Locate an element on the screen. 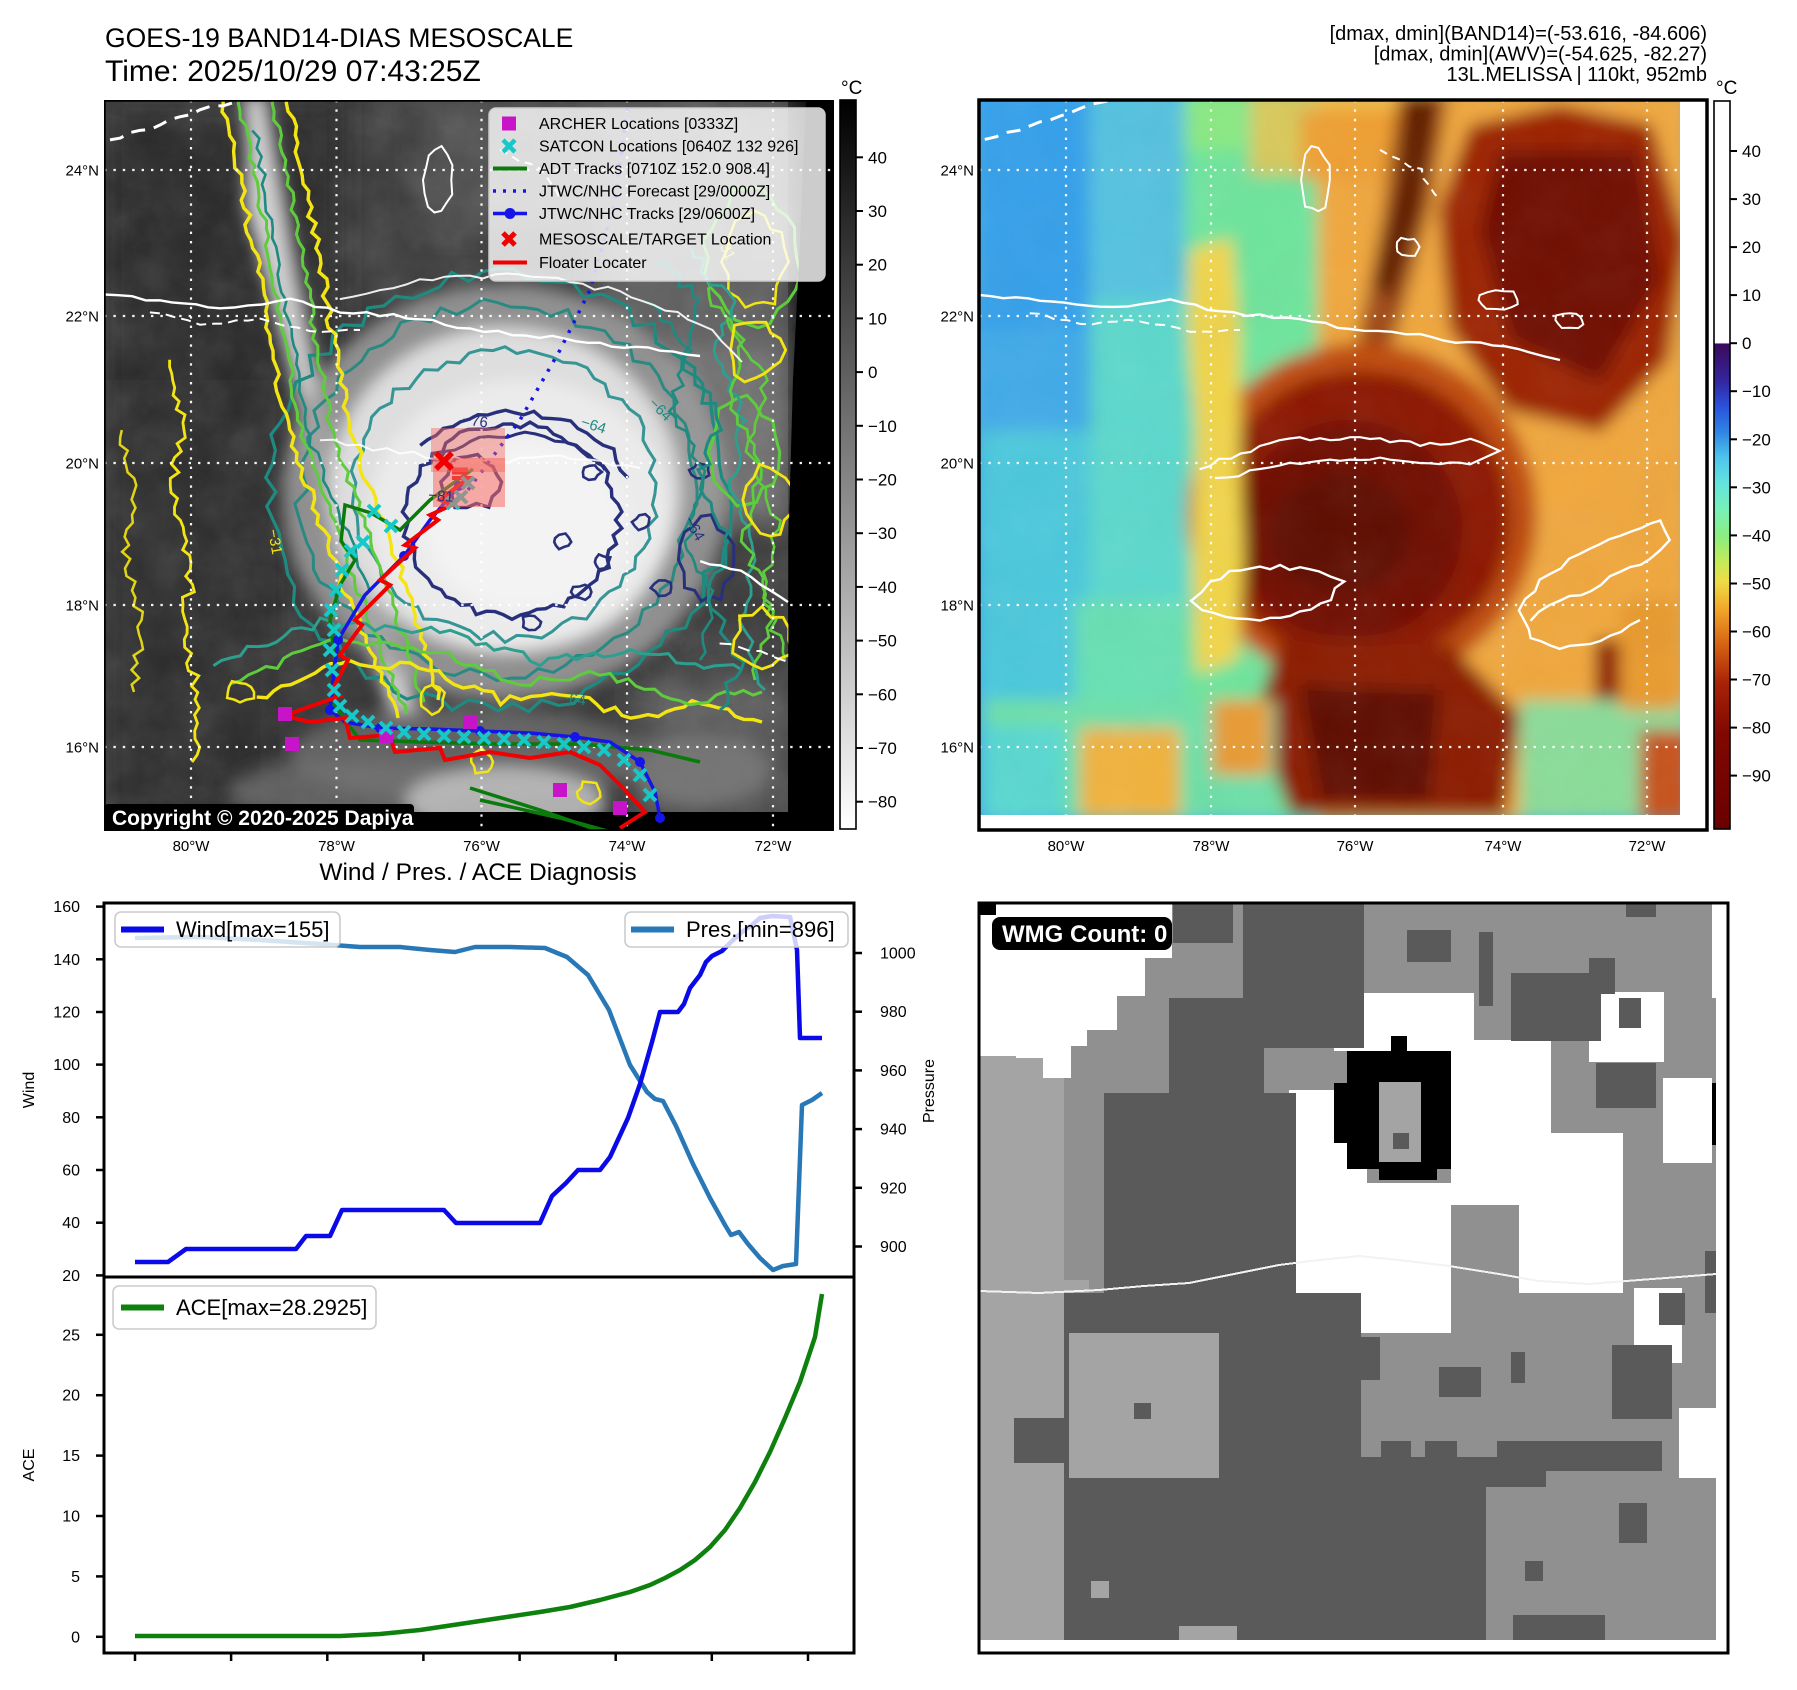 Image resolution: width=1797 pixels, height=1690 pixels. svg-text: 980 is located at coordinates (893, 1012).